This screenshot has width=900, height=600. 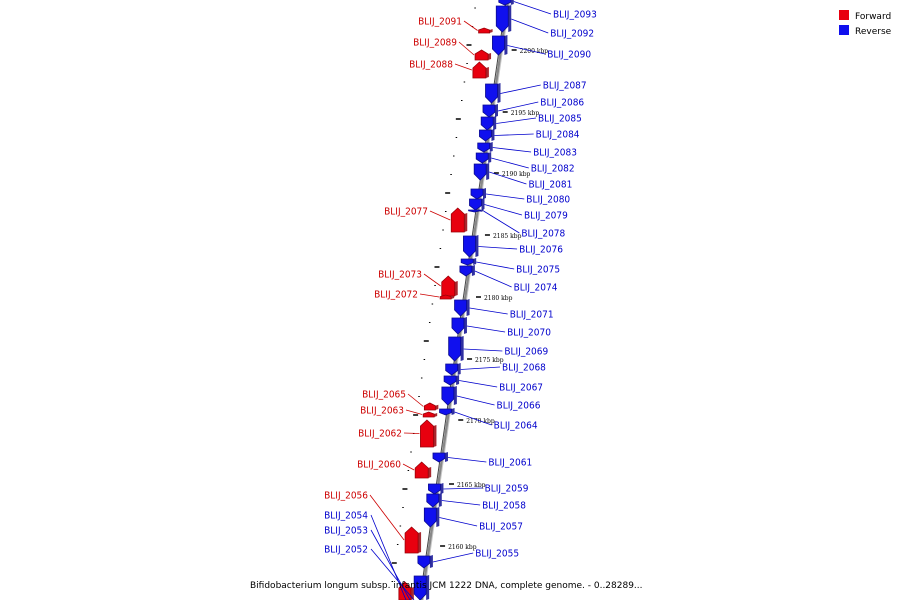 What do you see at coordinates (379, 465) in the screenshot?
I see `forward-gene-label: BLIJ_2060` at bounding box center [379, 465].